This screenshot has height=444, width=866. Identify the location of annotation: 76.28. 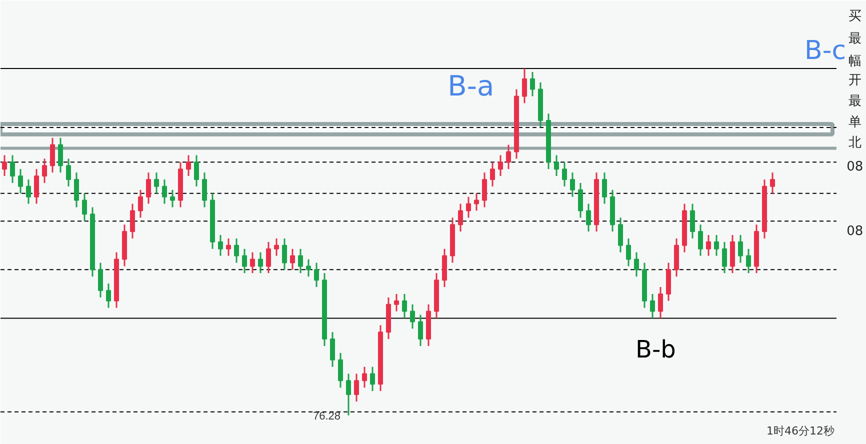
(326, 416).